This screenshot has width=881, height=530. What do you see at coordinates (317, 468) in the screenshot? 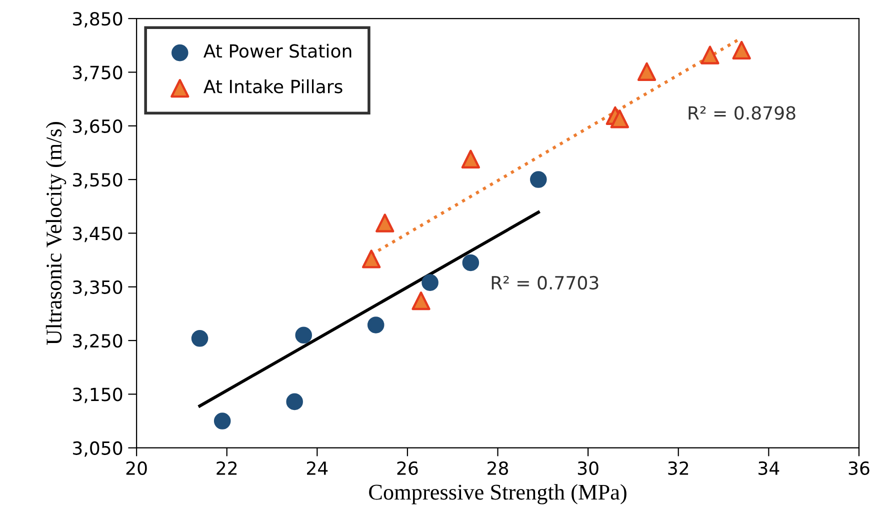
I see `x-tick-label: 24` at bounding box center [317, 468].